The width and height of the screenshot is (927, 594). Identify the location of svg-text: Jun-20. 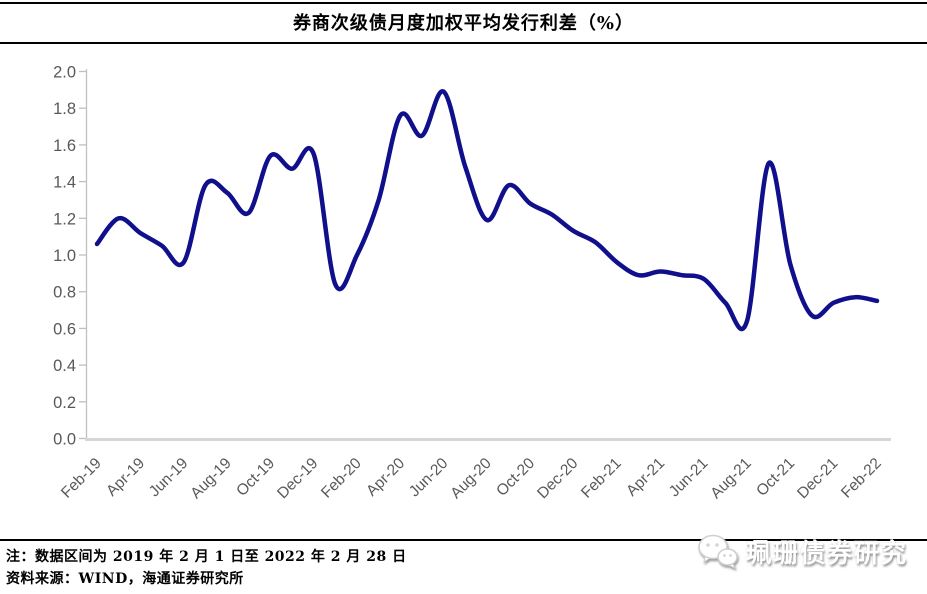
(429, 478).